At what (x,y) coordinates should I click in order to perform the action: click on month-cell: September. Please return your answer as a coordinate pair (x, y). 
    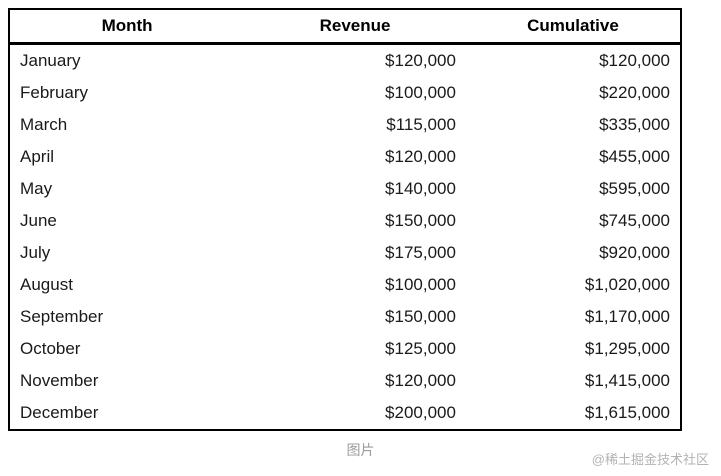
    Looking at the image, I should click on (62, 316).